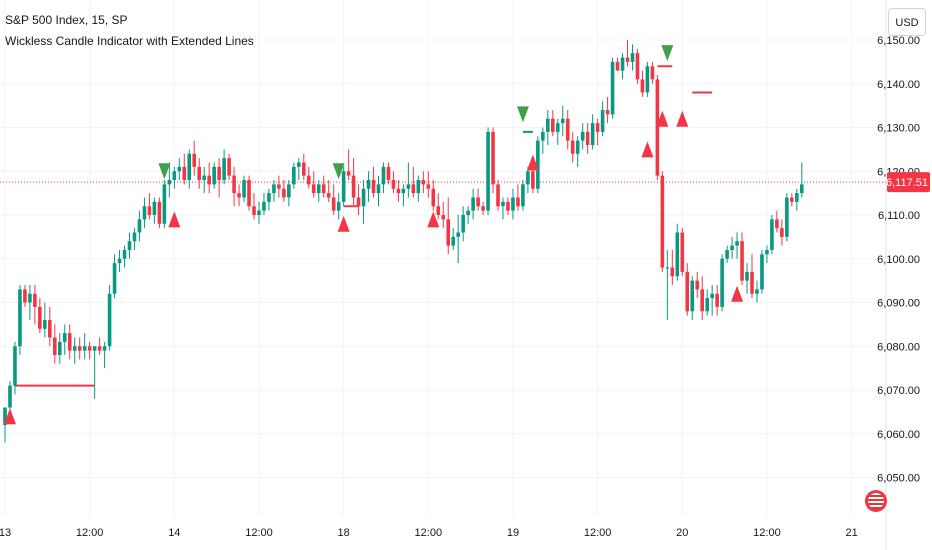 This screenshot has height=550, width=932. What do you see at coordinates (876, 501) in the screenshot?
I see `us-flag-icon` at bounding box center [876, 501].